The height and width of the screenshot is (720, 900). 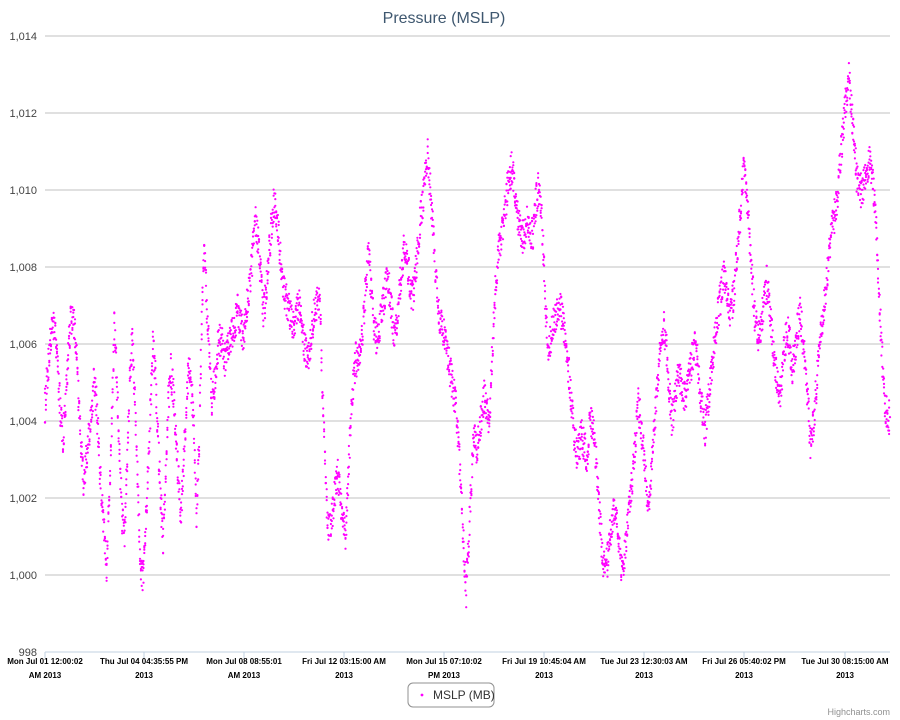 What do you see at coordinates (858, 712) in the screenshot?
I see `credits-link: Highcharts.com` at bounding box center [858, 712].